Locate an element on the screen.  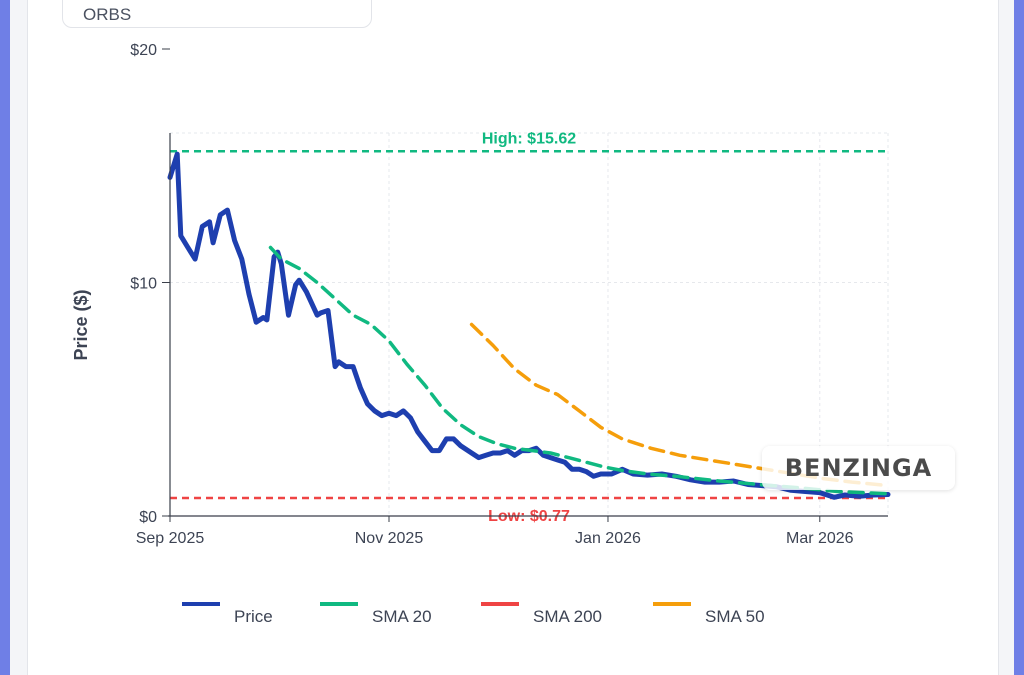
ticker-label: ORBS is located at coordinates (107, 14).